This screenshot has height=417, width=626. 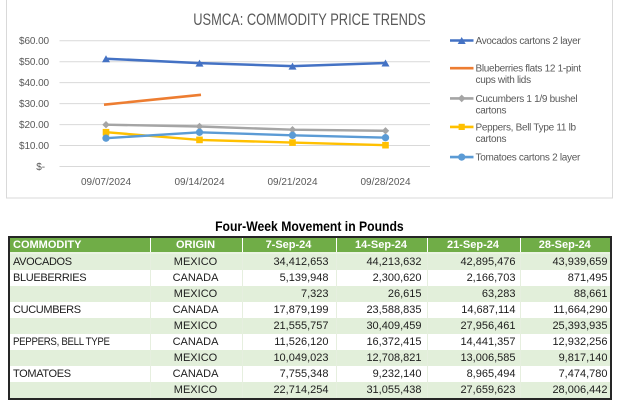 What do you see at coordinates (34, 83) in the screenshot?
I see `svg-text: $40.00` at bounding box center [34, 83].